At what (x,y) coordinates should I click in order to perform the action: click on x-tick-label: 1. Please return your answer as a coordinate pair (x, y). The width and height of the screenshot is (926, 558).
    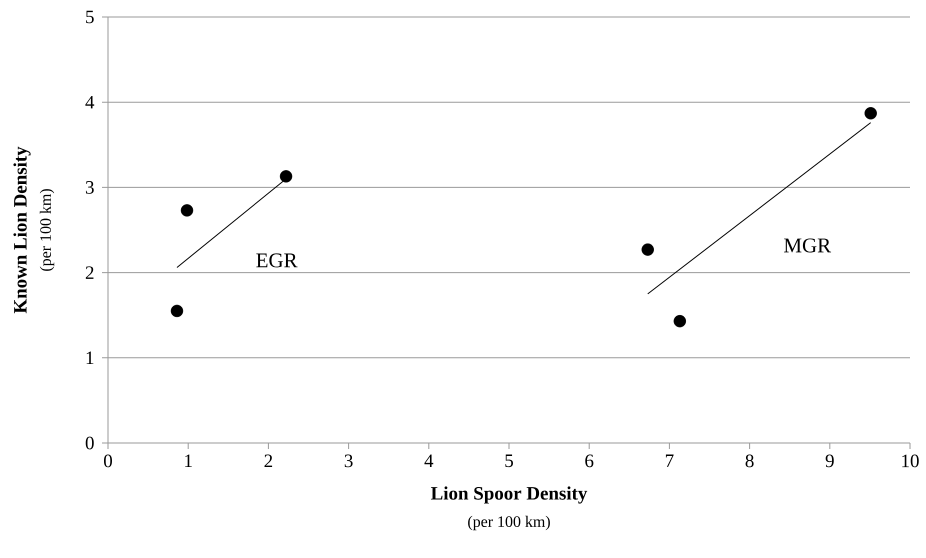
    Looking at the image, I should click on (188, 461).